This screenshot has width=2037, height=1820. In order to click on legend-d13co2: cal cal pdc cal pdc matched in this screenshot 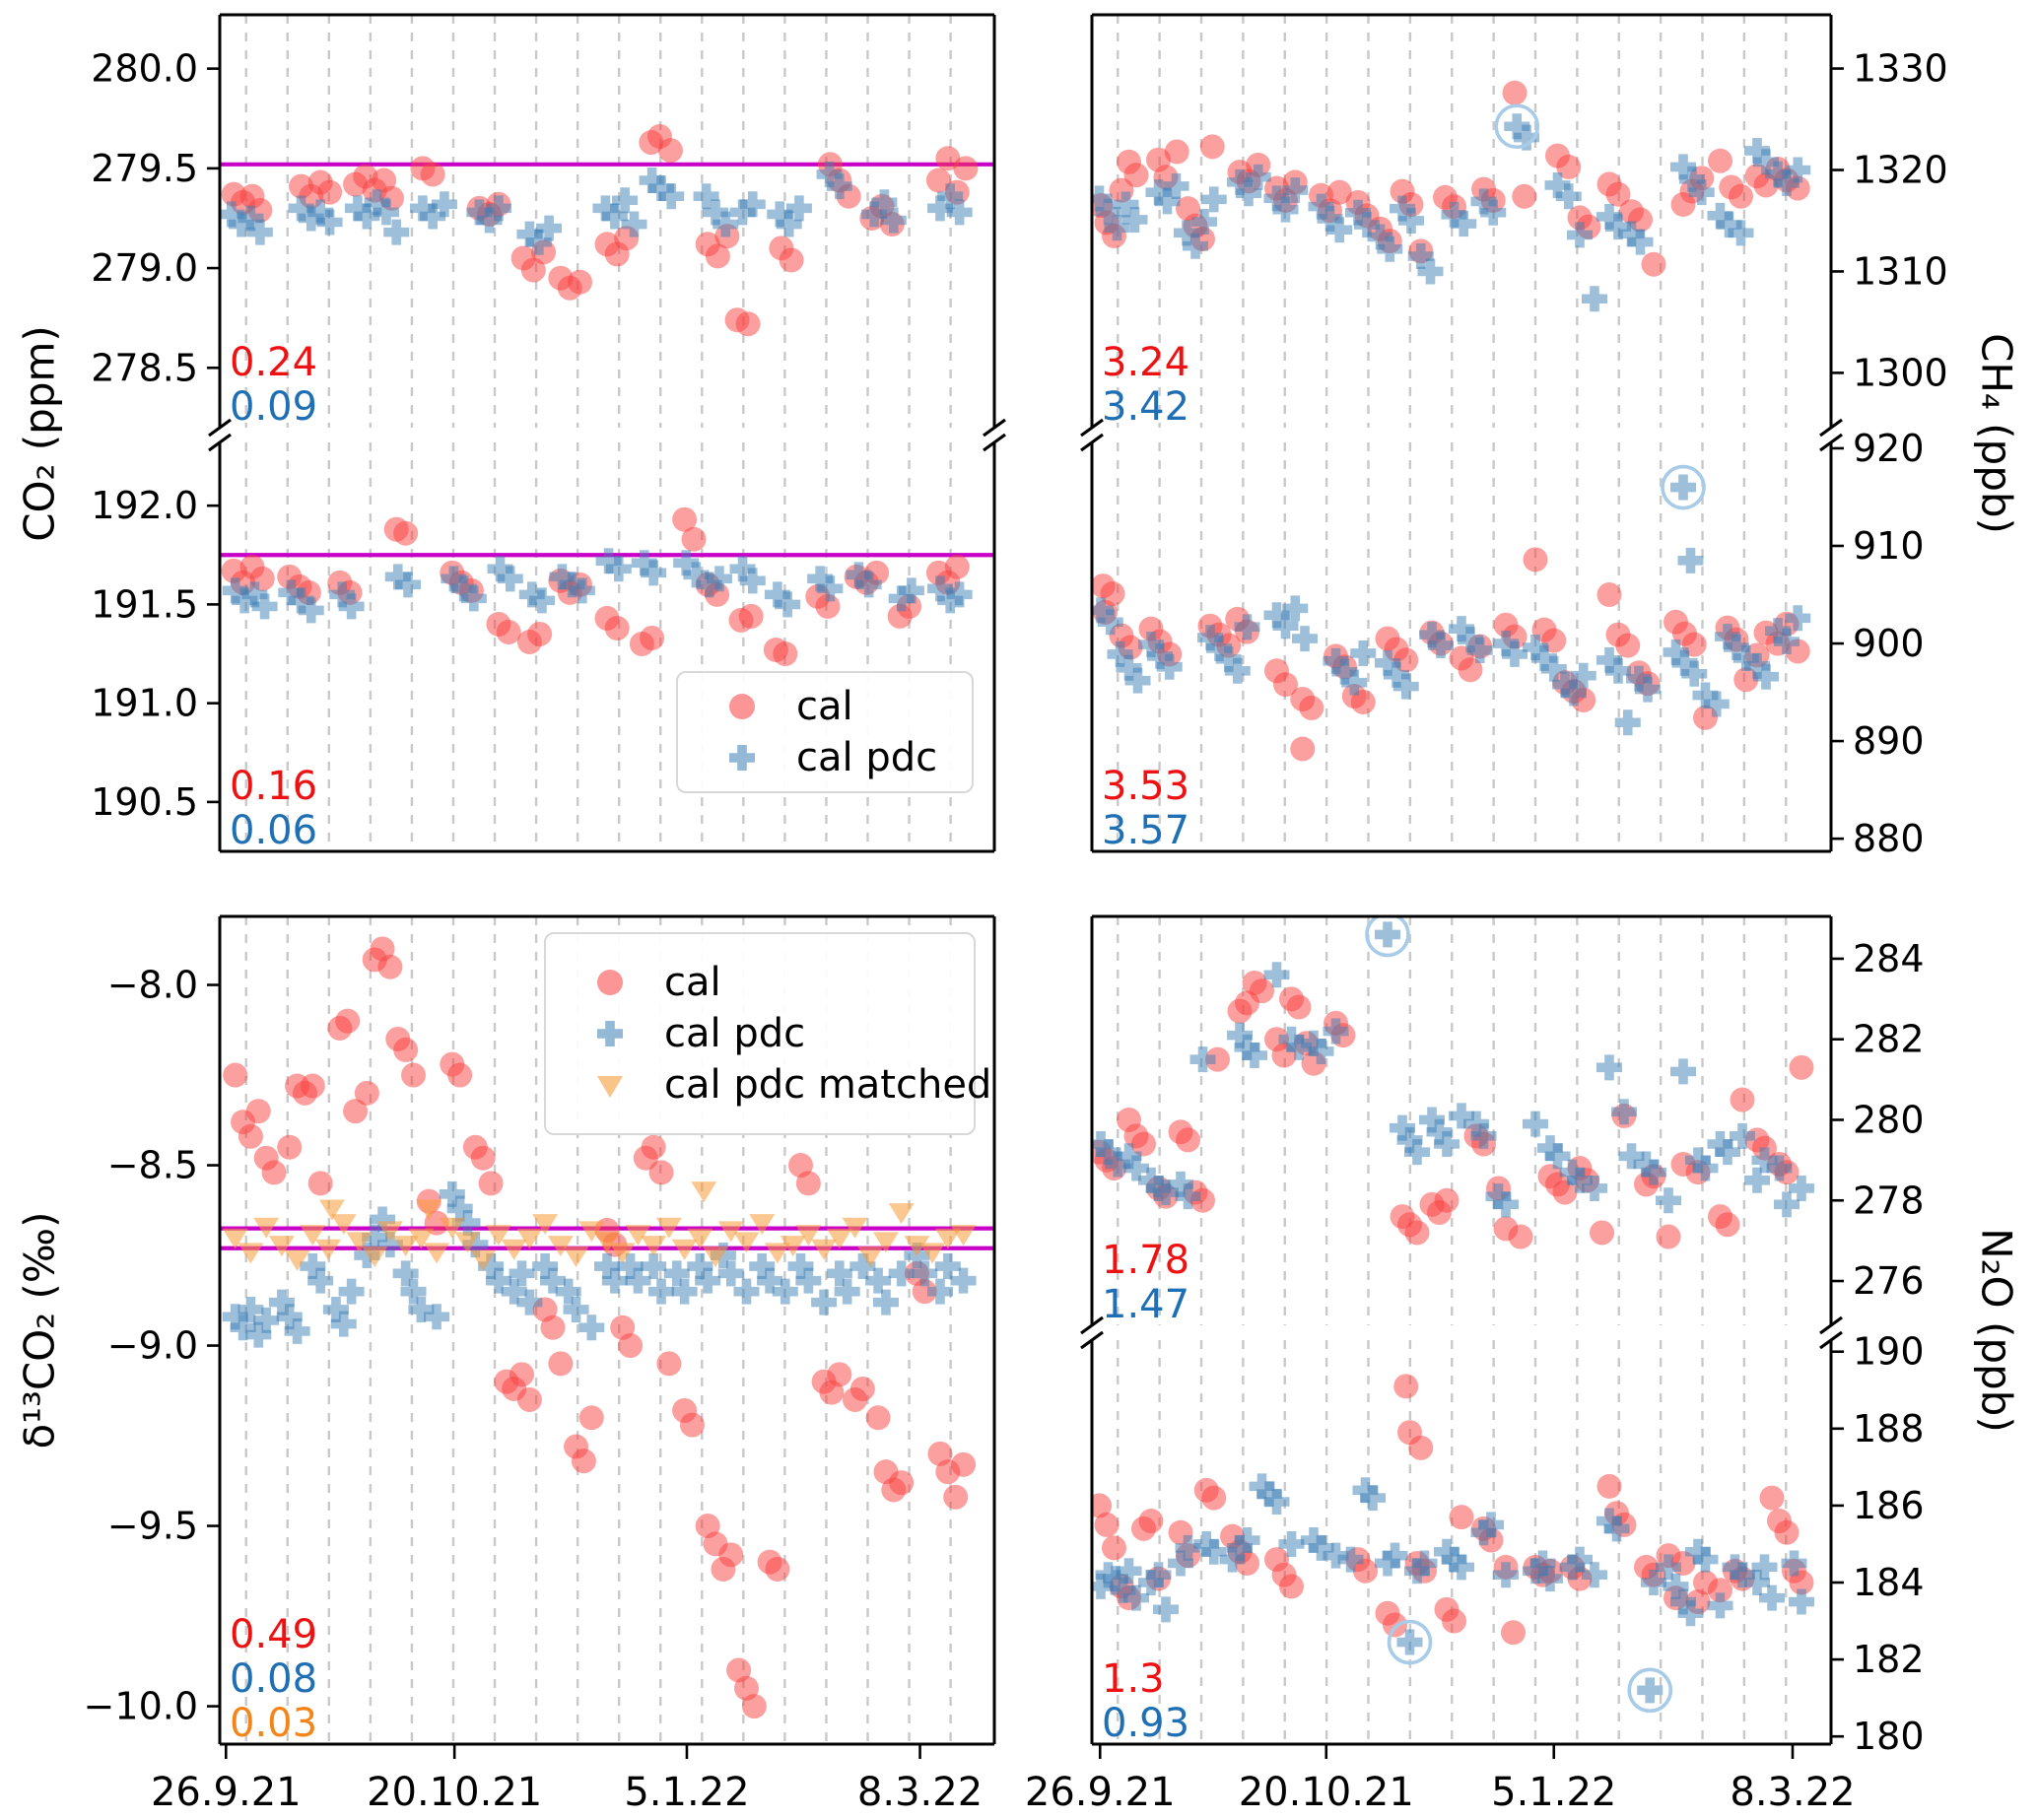, I will do `click(767, 1033)`.